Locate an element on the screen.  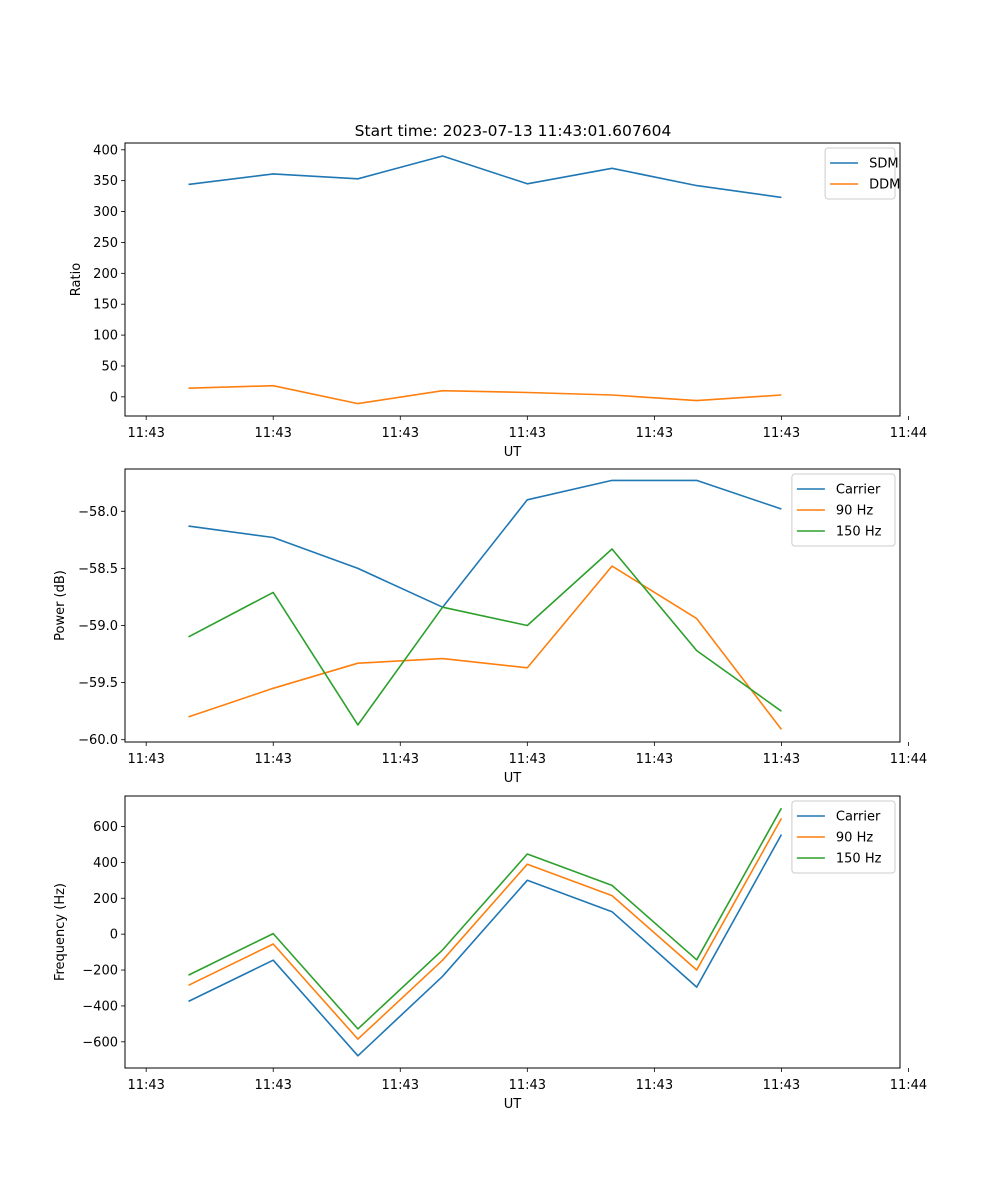
frequency-ytick-label: −600 is located at coordinates (100, 1042).